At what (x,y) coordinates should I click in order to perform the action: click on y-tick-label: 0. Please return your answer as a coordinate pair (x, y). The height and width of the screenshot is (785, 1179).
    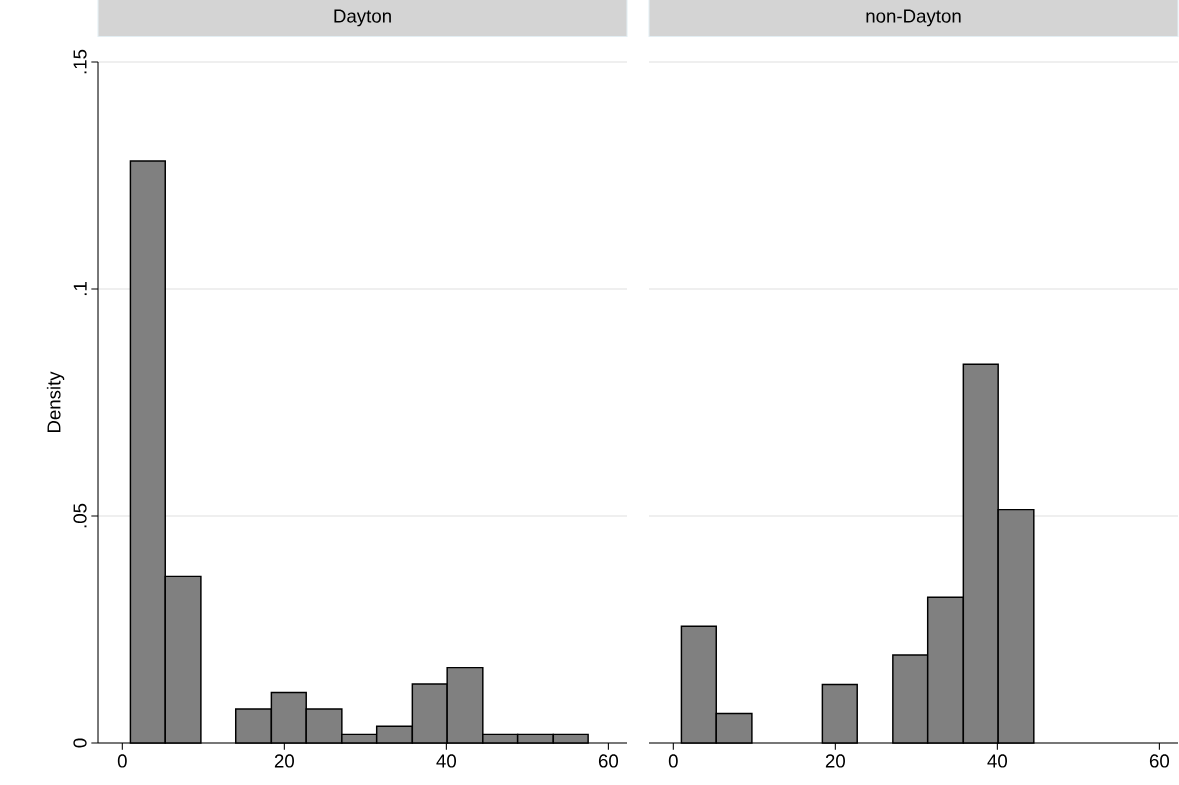
    Looking at the image, I should click on (80, 743).